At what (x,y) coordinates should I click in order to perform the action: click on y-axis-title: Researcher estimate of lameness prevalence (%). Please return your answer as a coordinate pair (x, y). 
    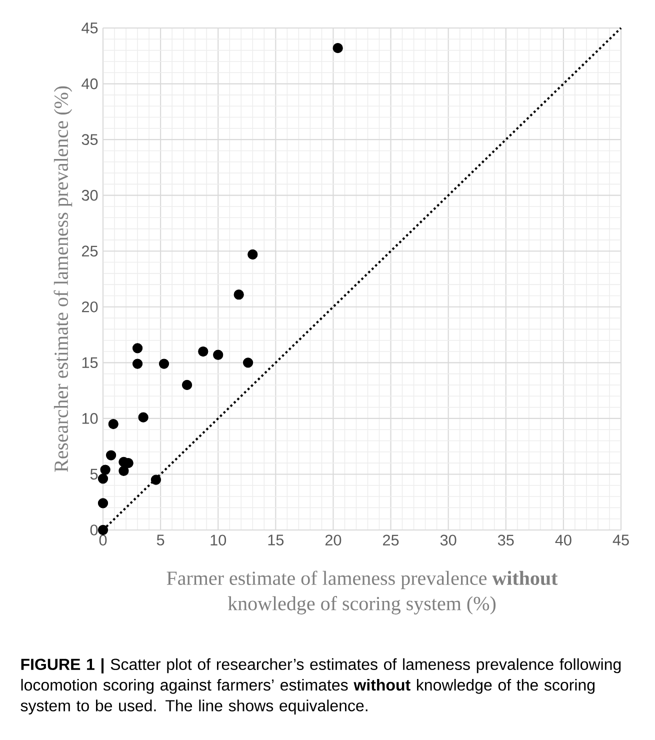
    Looking at the image, I should click on (63, 279).